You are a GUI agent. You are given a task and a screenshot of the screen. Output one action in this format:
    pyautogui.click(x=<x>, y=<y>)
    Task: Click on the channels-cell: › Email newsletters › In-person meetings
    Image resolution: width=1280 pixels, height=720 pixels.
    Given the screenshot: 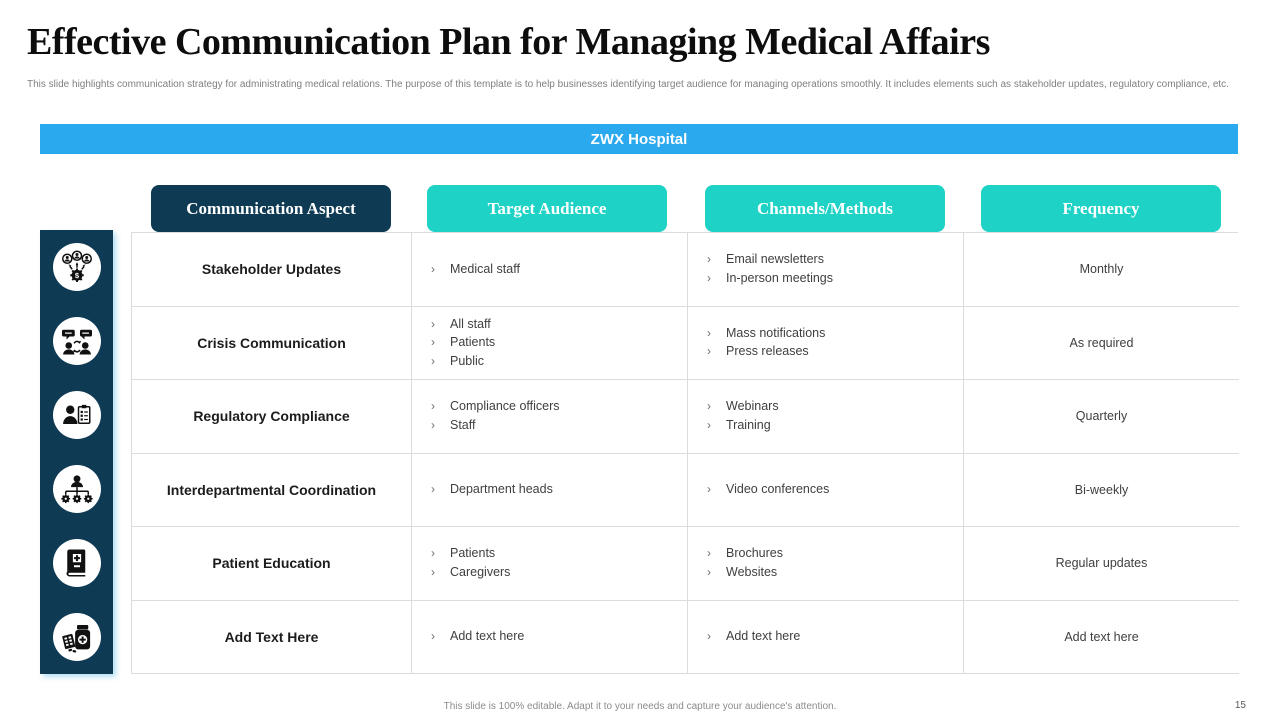 What is the action you would take?
    pyautogui.click(x=825, y=270)
    